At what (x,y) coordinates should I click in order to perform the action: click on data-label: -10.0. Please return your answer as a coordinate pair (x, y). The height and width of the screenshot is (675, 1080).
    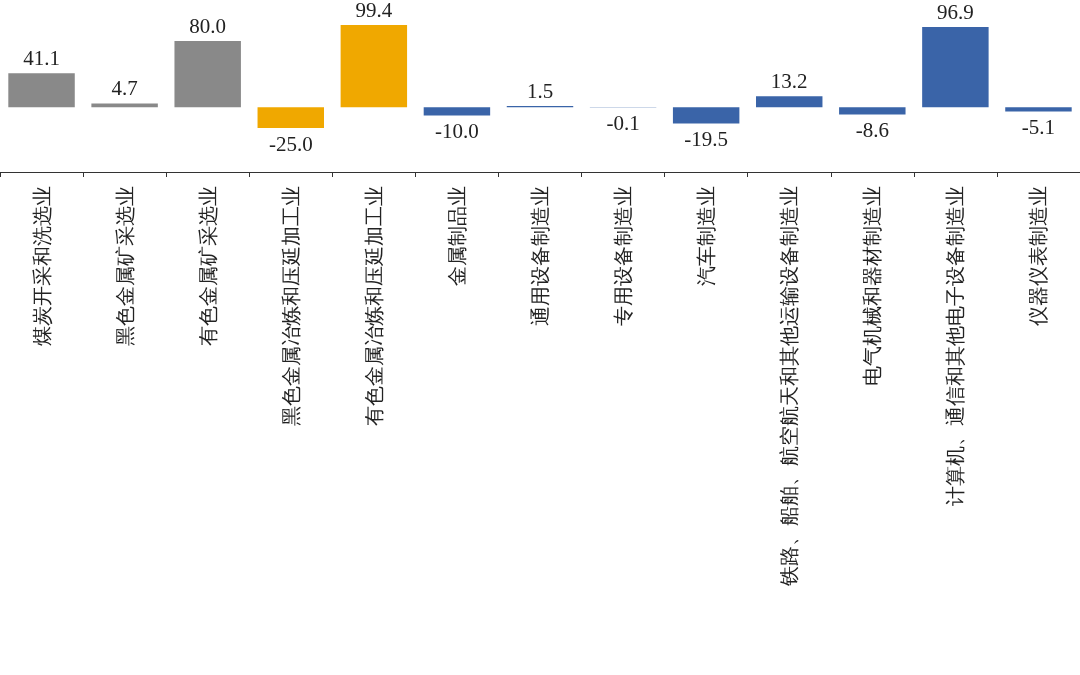
    Looking at the image, I should click on (457, 131).